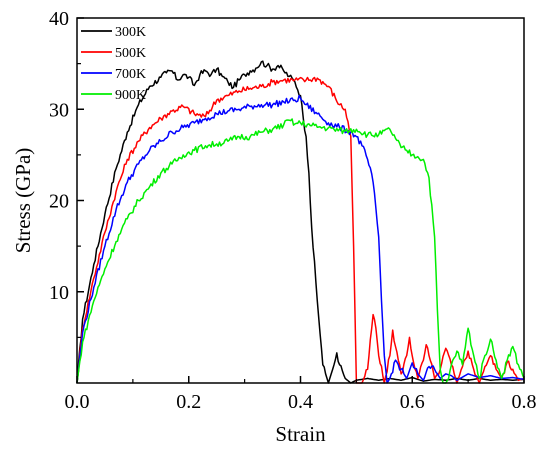 This screenshot has height=449, width=550. Describe the element at coordinates (77, 402) in the screenshot. I see `x-tick-label: 0.0` at that location.